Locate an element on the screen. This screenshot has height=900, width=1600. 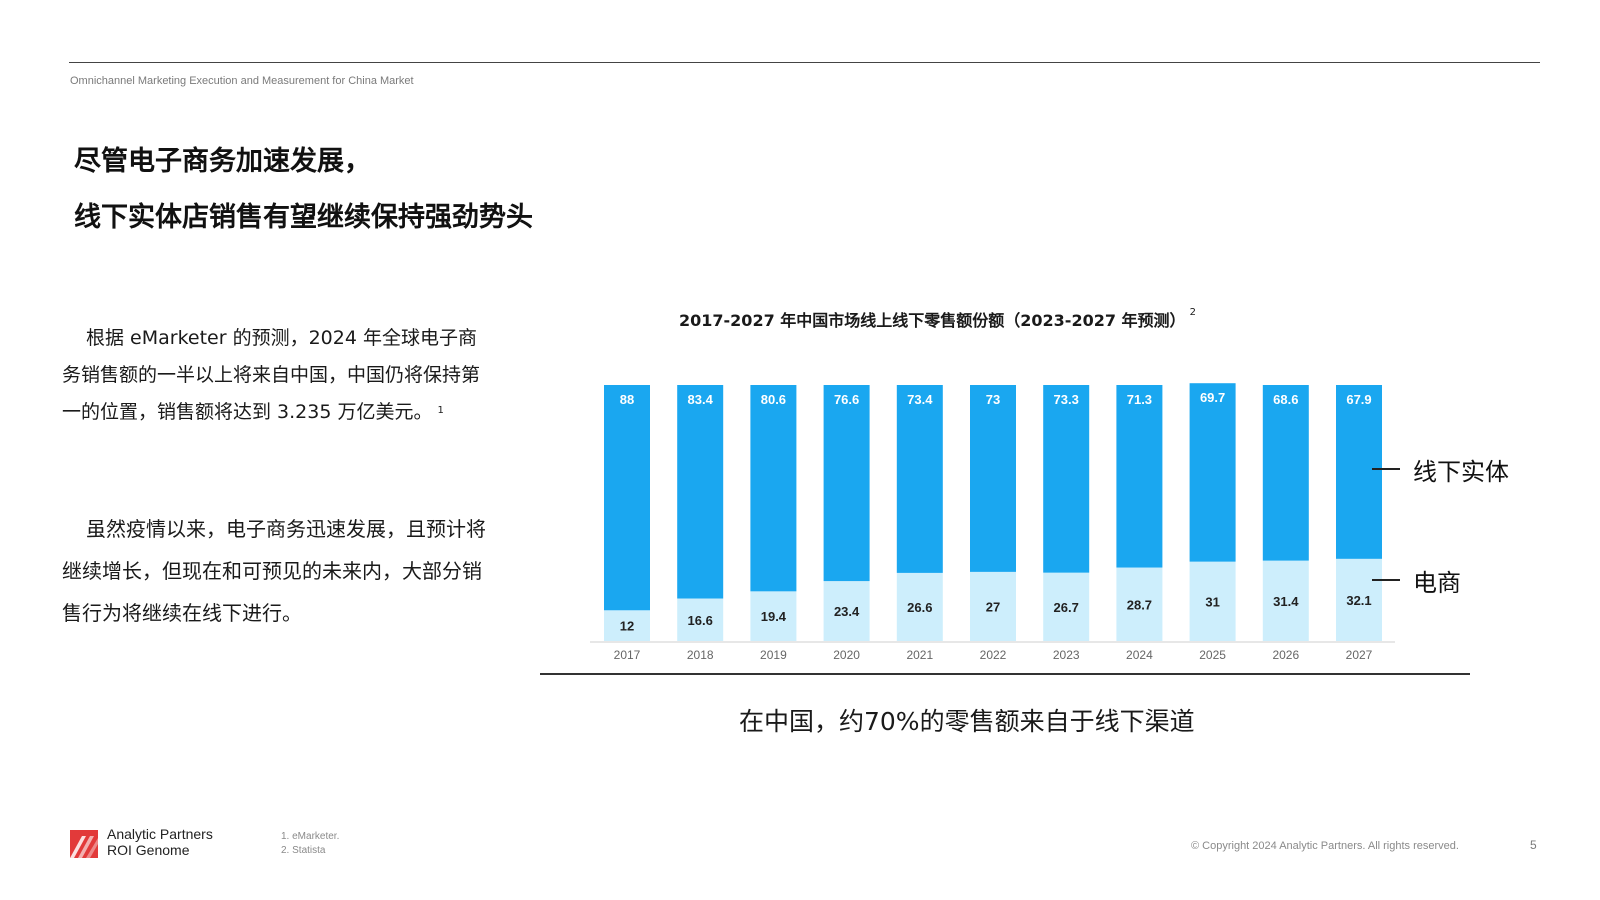
data-label-ecommerce-2019: 19.4 is located at coordinates (774, 616).